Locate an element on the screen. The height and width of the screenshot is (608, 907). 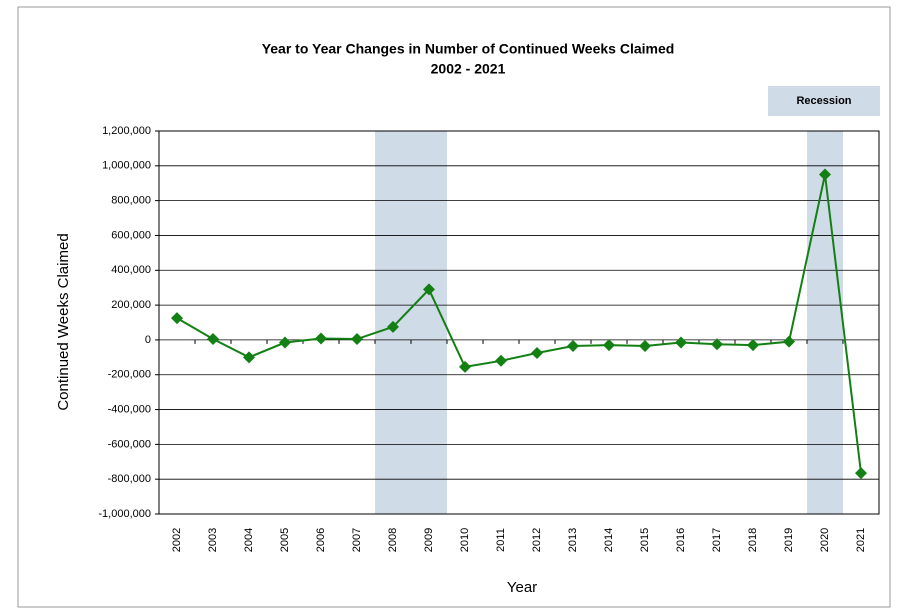
x-tick-label: 2005 is located at coordinates (285, 540).